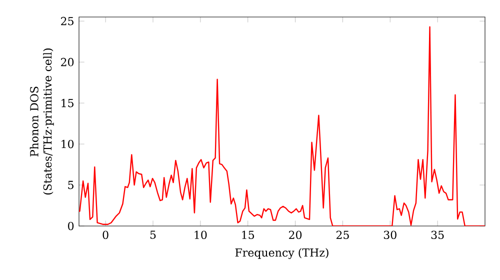 This screenshot has height=280, width=500. What do you see at coordinates (105, 235) in the screenshot?
I see `x-tick-label: 0` at bounding box center [105, 235].